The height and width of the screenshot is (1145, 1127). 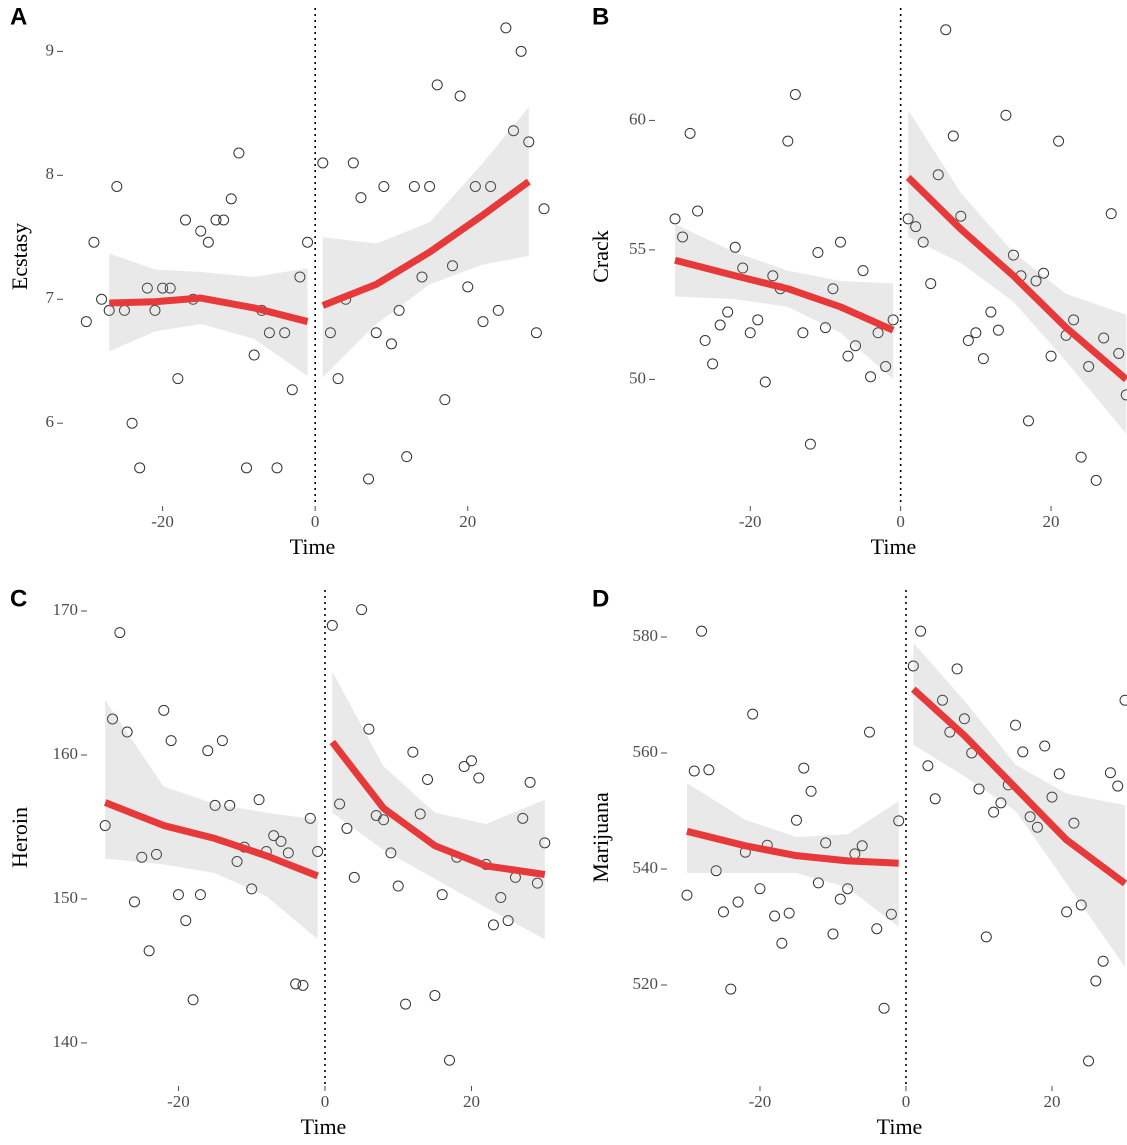 What do you see at coordinates (637, 377) in the screenshot?
I see `y-tick-label: 50` at bounding box center [637, 377].